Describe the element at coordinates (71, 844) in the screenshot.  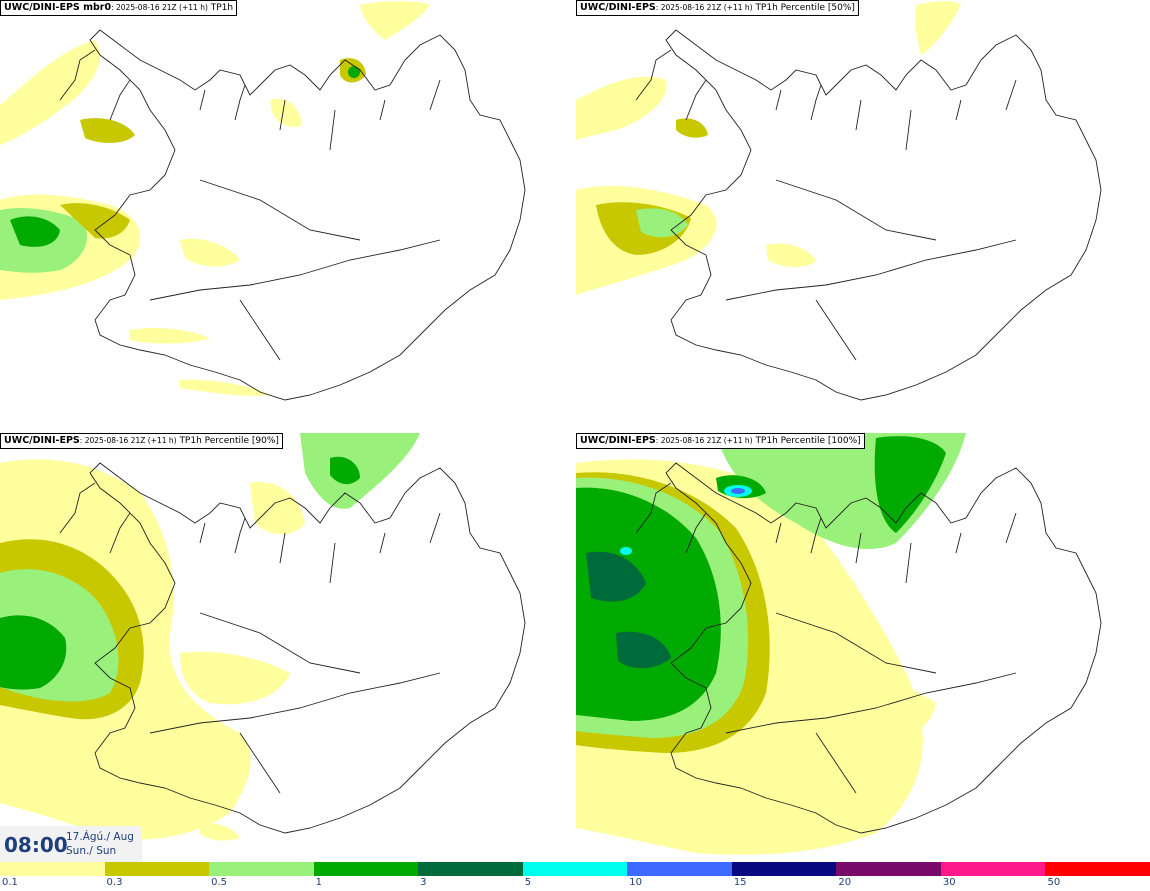
I see `valid-time-box: 08:00 17.Ágú./ Aug Sun./ Sun` at that location.